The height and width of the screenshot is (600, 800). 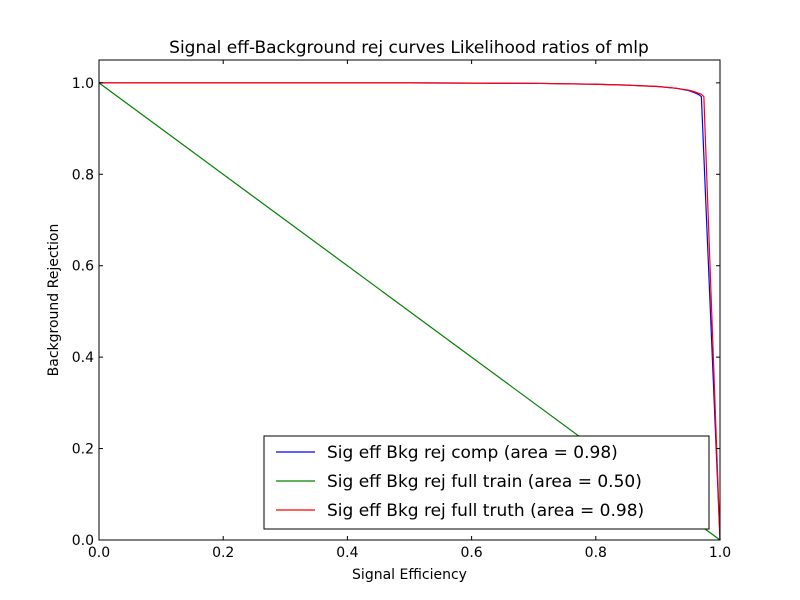 What do you see at coordinates (83, 267) in the screenshot?
I see `y-tick-label: 0.6` at bounding box center [83, 267].